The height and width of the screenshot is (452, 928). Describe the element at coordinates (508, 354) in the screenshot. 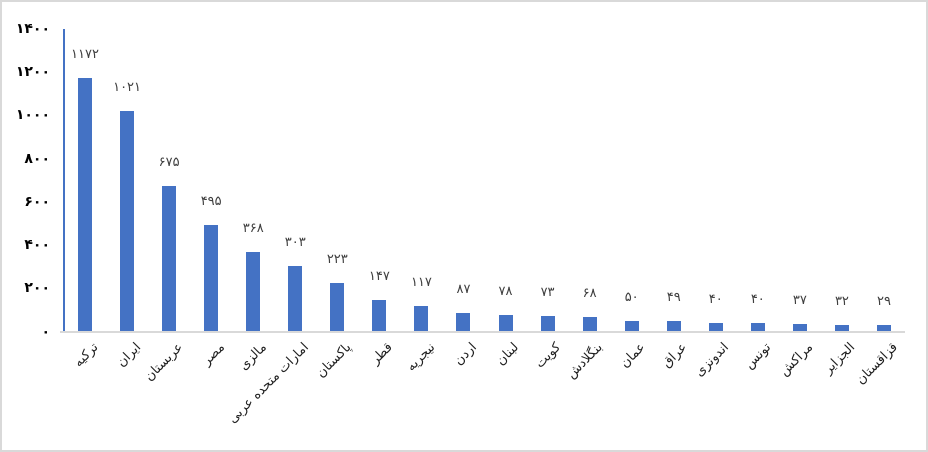

I see `category-label: لبنان` at that location.